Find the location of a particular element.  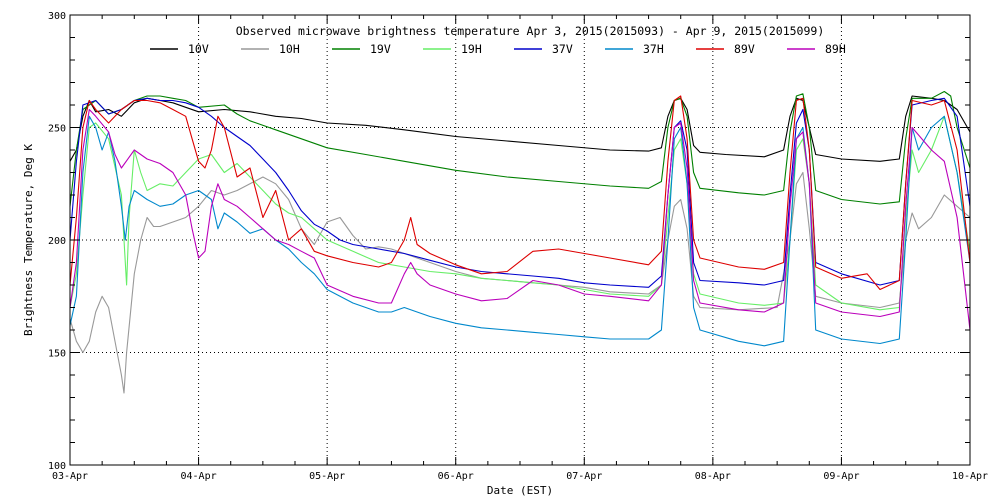

x-tick-label: 10-Apr is located at coordinates (970, 476).